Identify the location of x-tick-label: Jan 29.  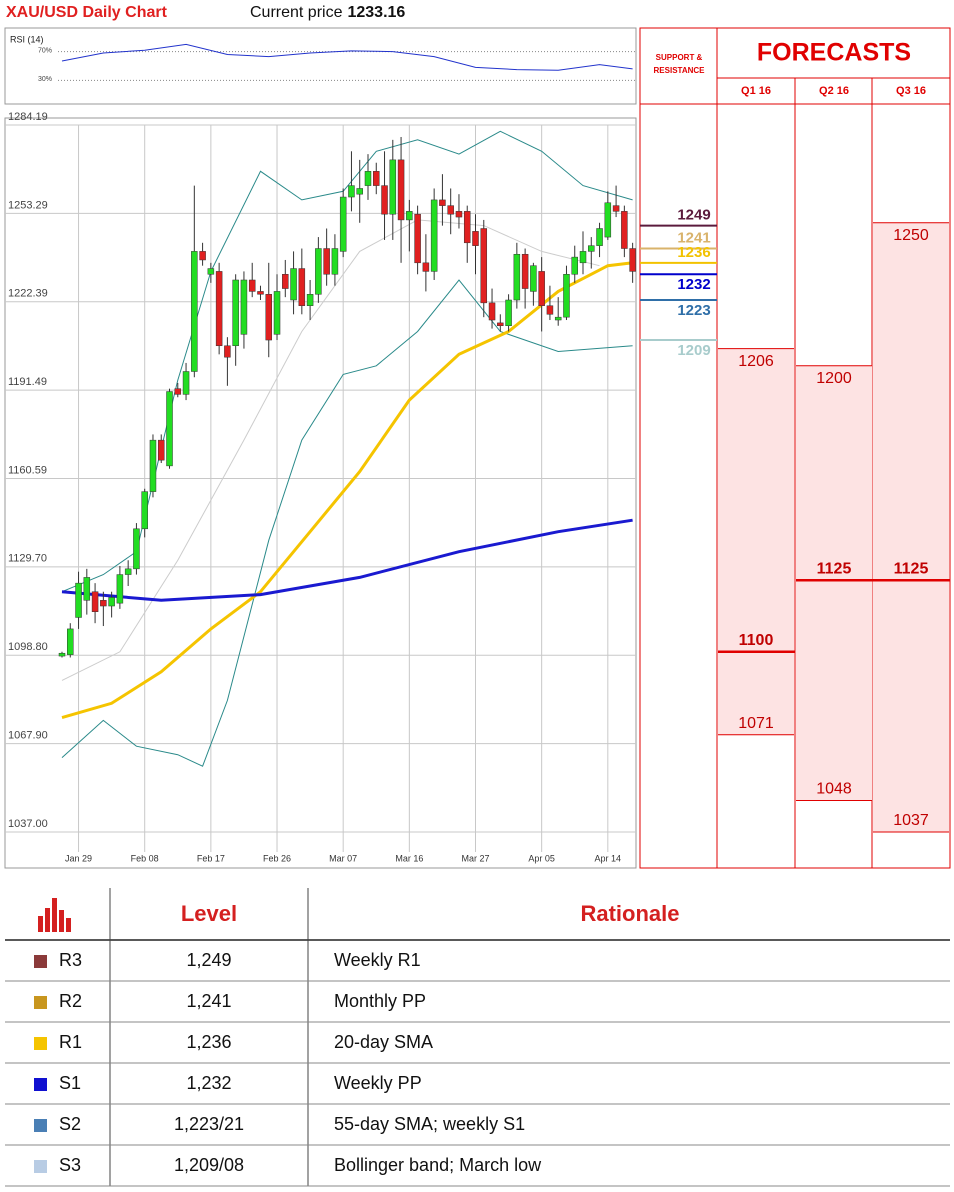
(78, 858).